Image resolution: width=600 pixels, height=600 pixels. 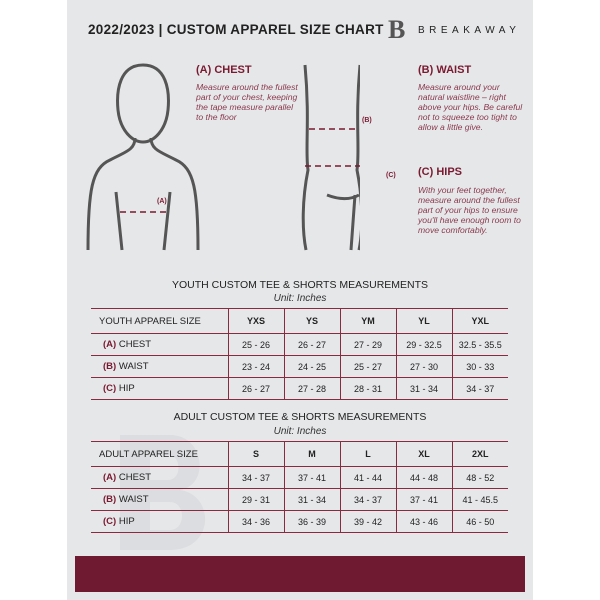 What do you see at coordinates (367, 477) in the screenshot?
I see `measurement-value: 41 - 44` at bounding box center [367, 477].